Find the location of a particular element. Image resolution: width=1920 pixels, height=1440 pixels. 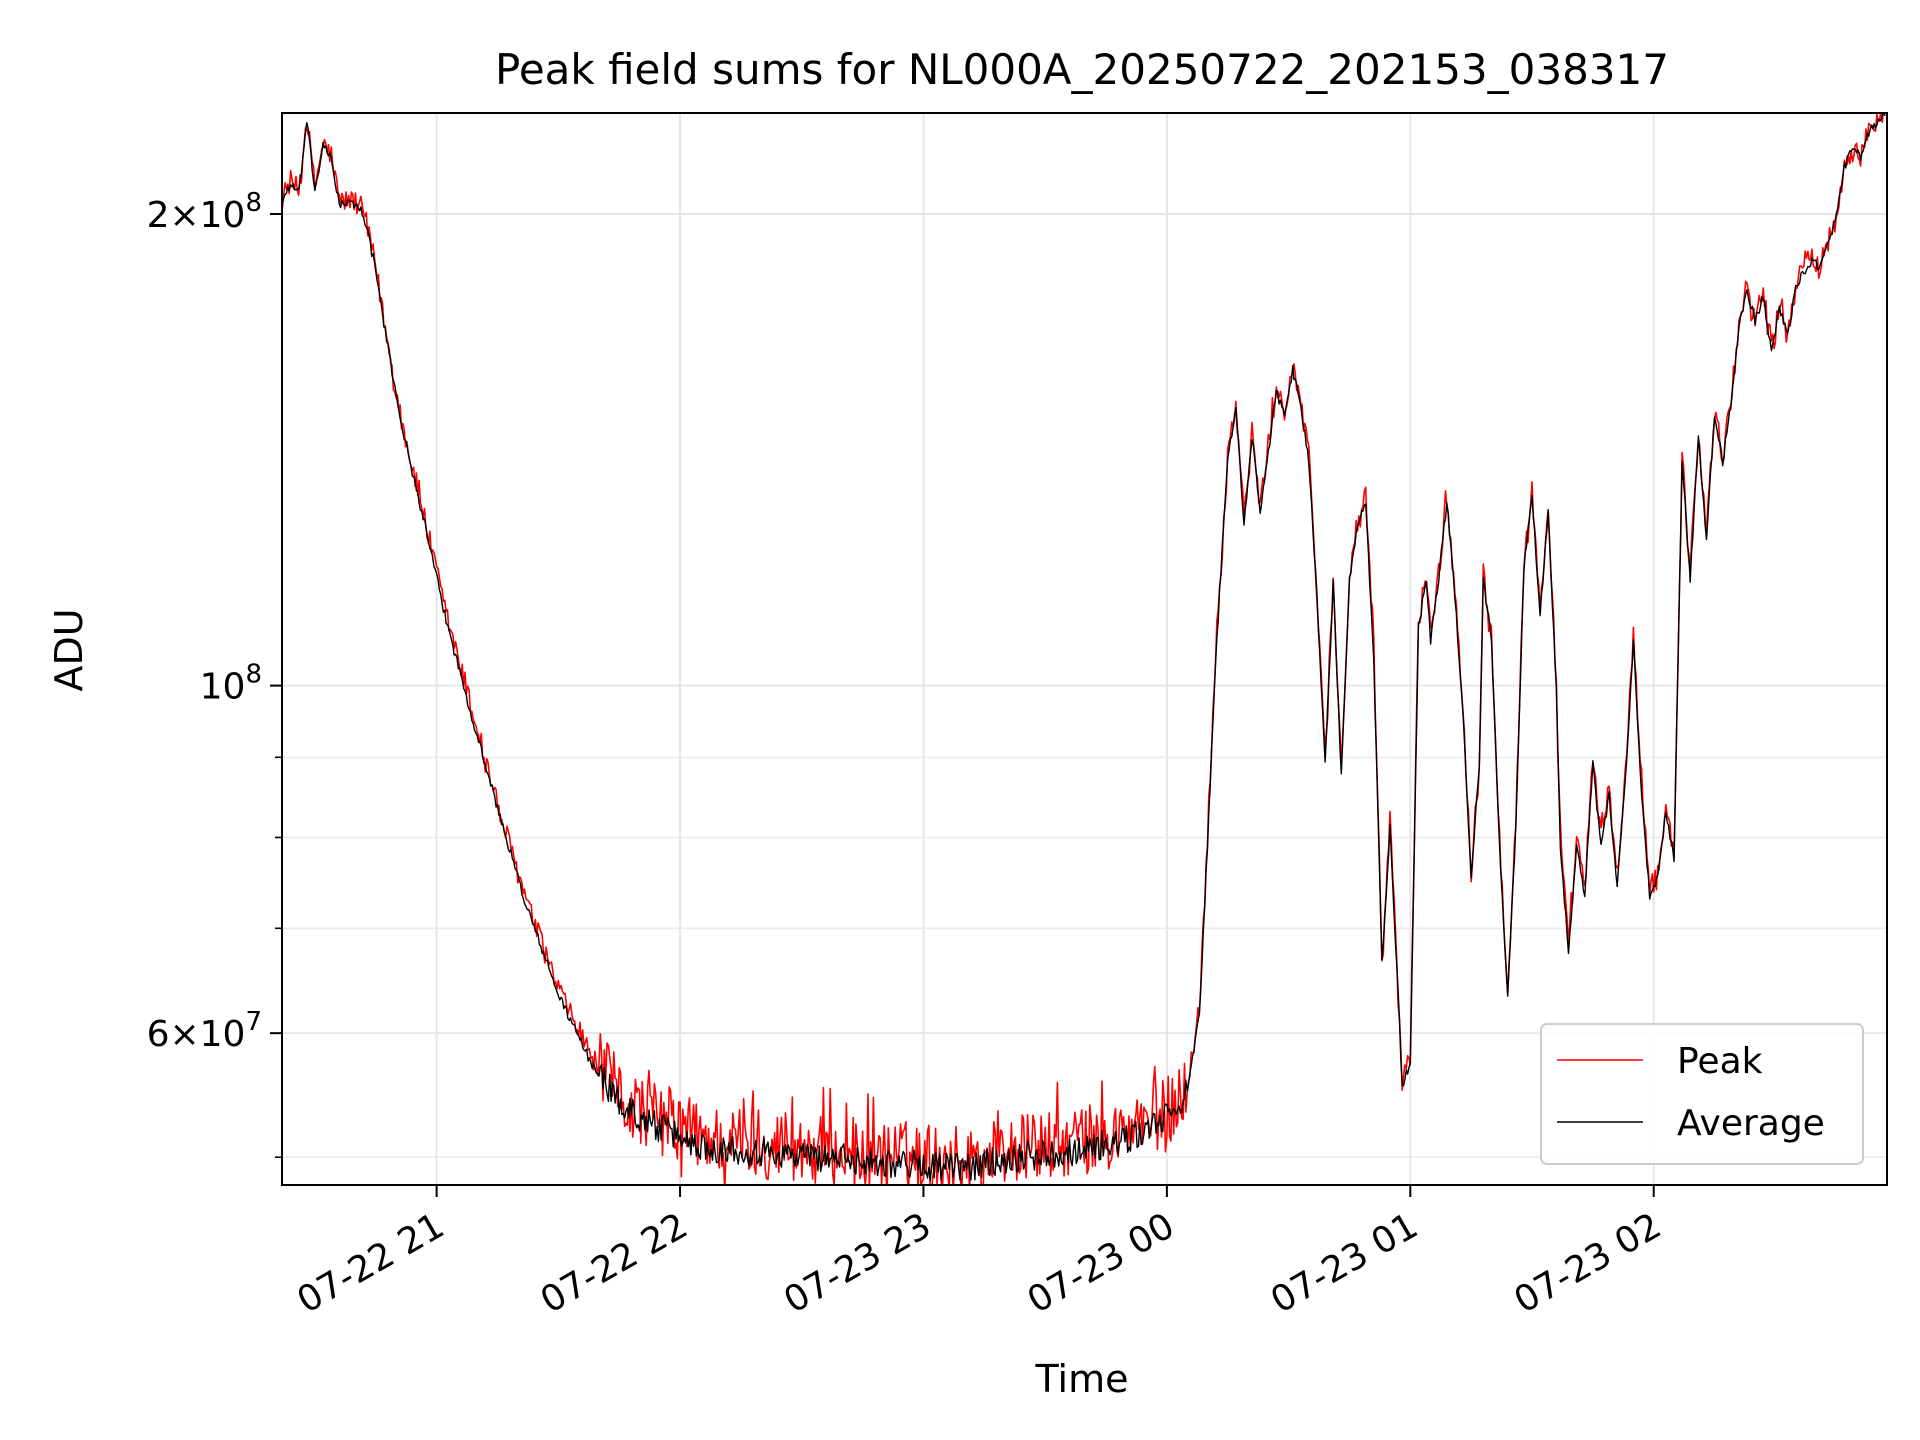

y-tick-label: 6×107 is located at coordinates (204, 1031).